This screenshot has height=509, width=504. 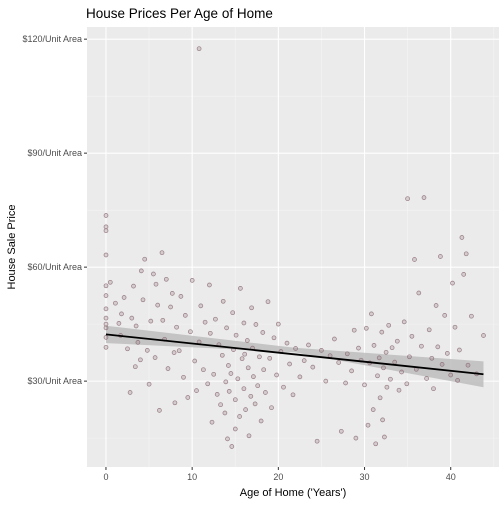 What do you see at coordinates (192, 477) in the screenshot?
I see `x-tick-label: 10` at bounding box center [192, 477].